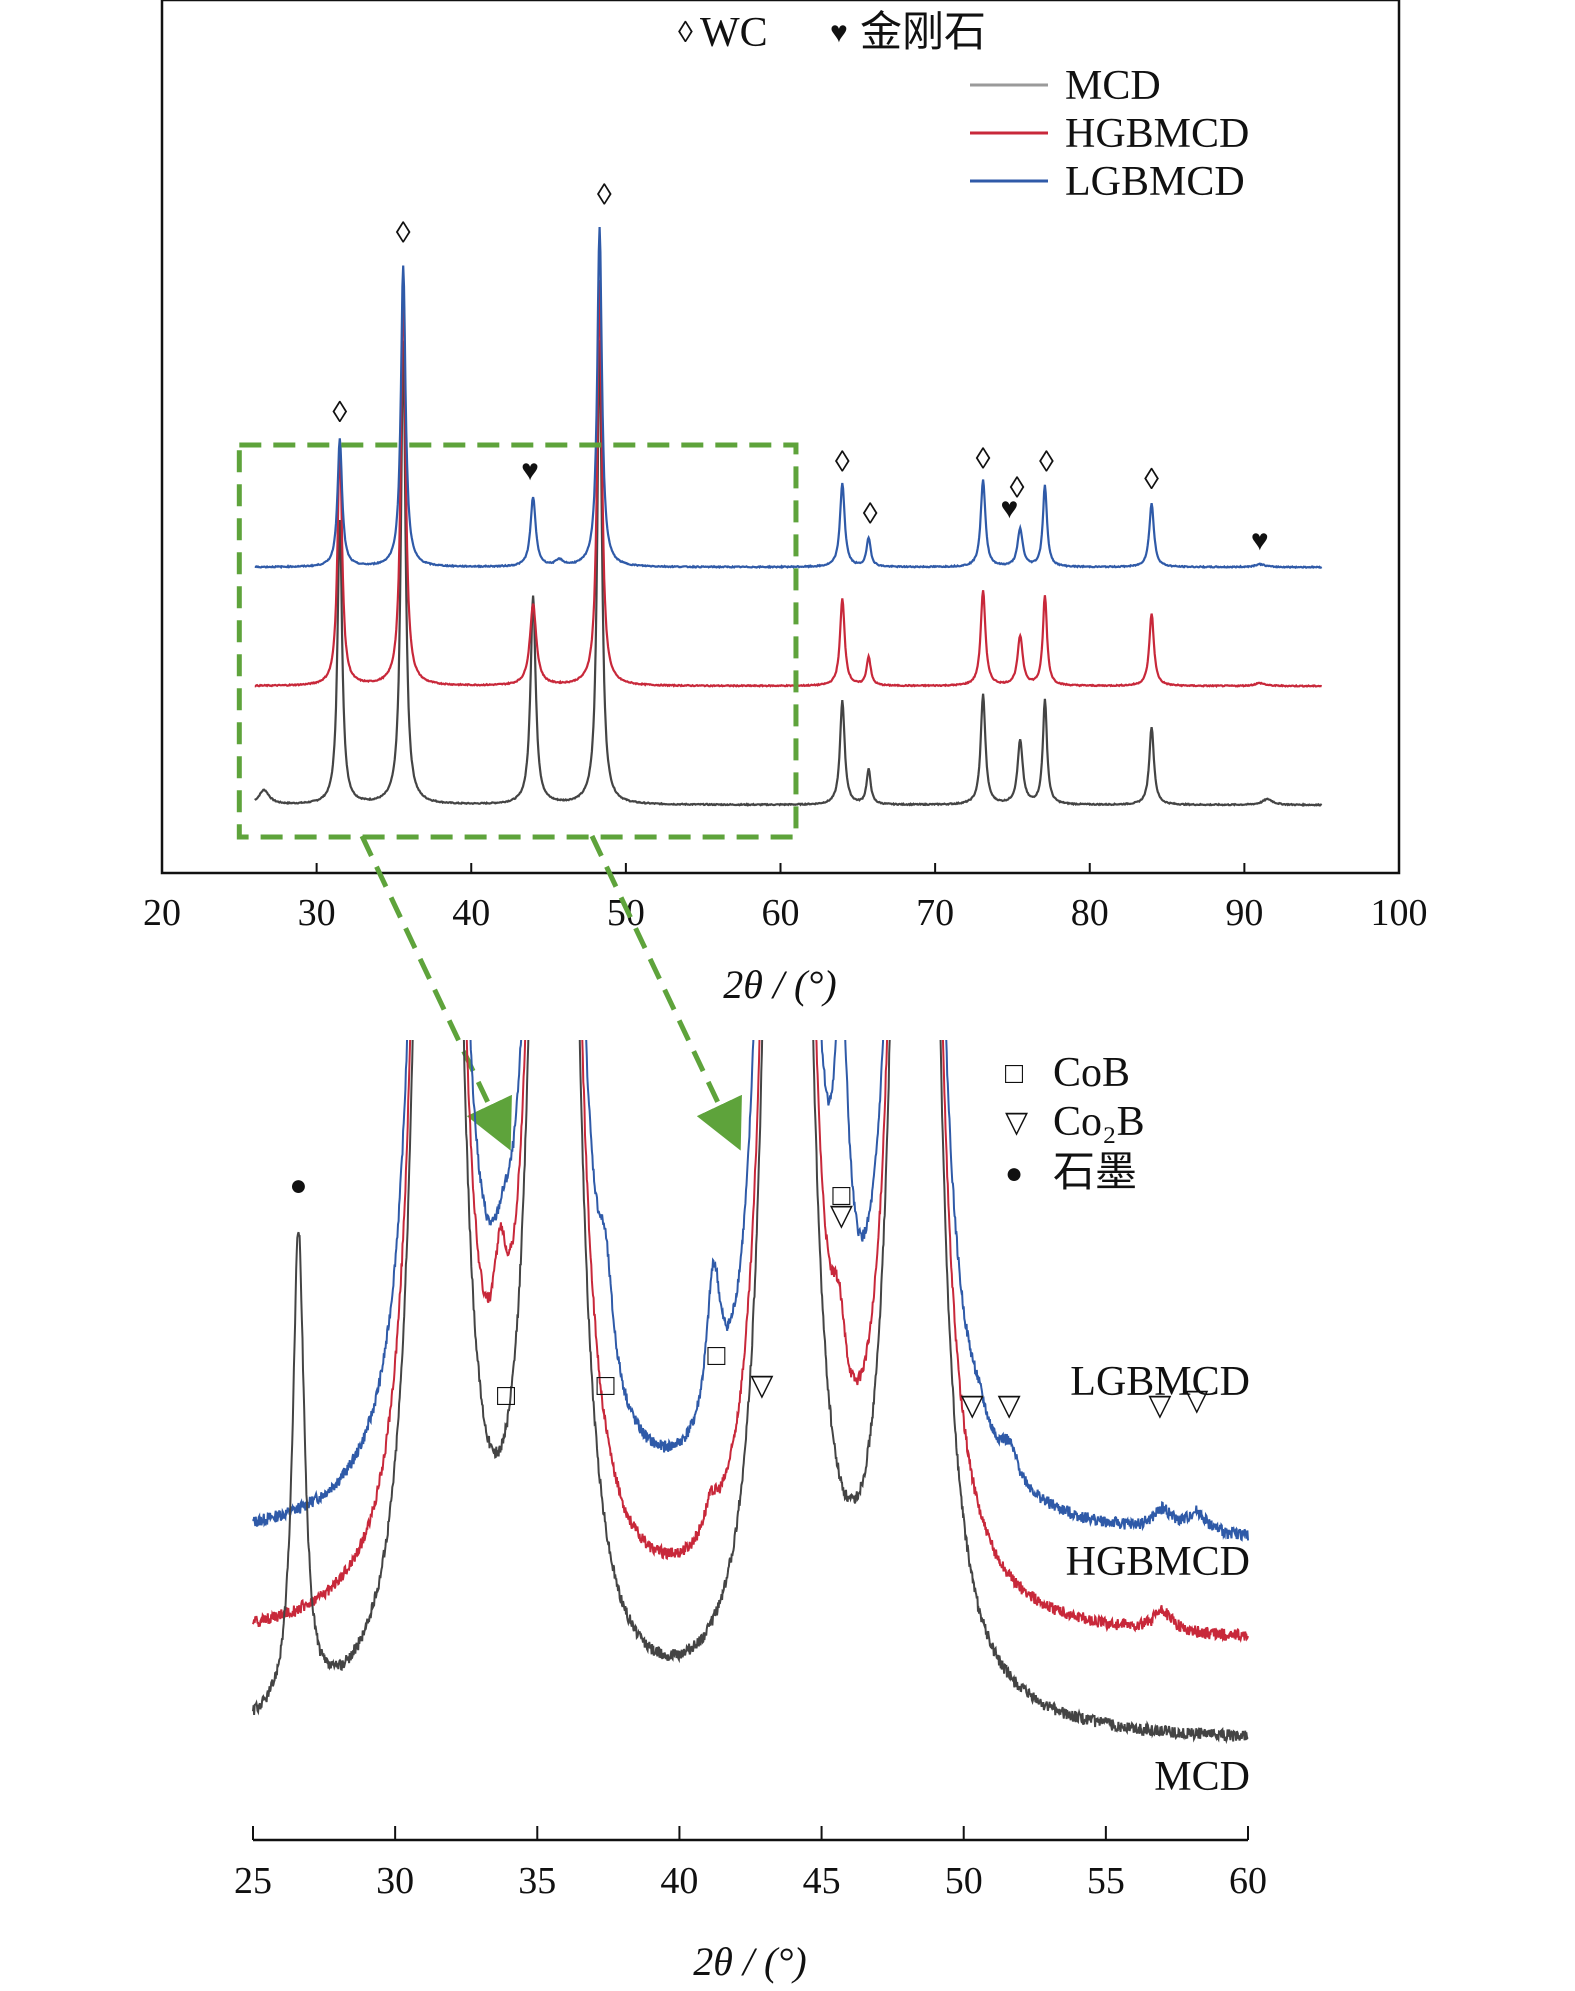  Describe the element at coordinates (339, 412) in the screenshot. I see `top-peak-marker-0: ◊` at that location.